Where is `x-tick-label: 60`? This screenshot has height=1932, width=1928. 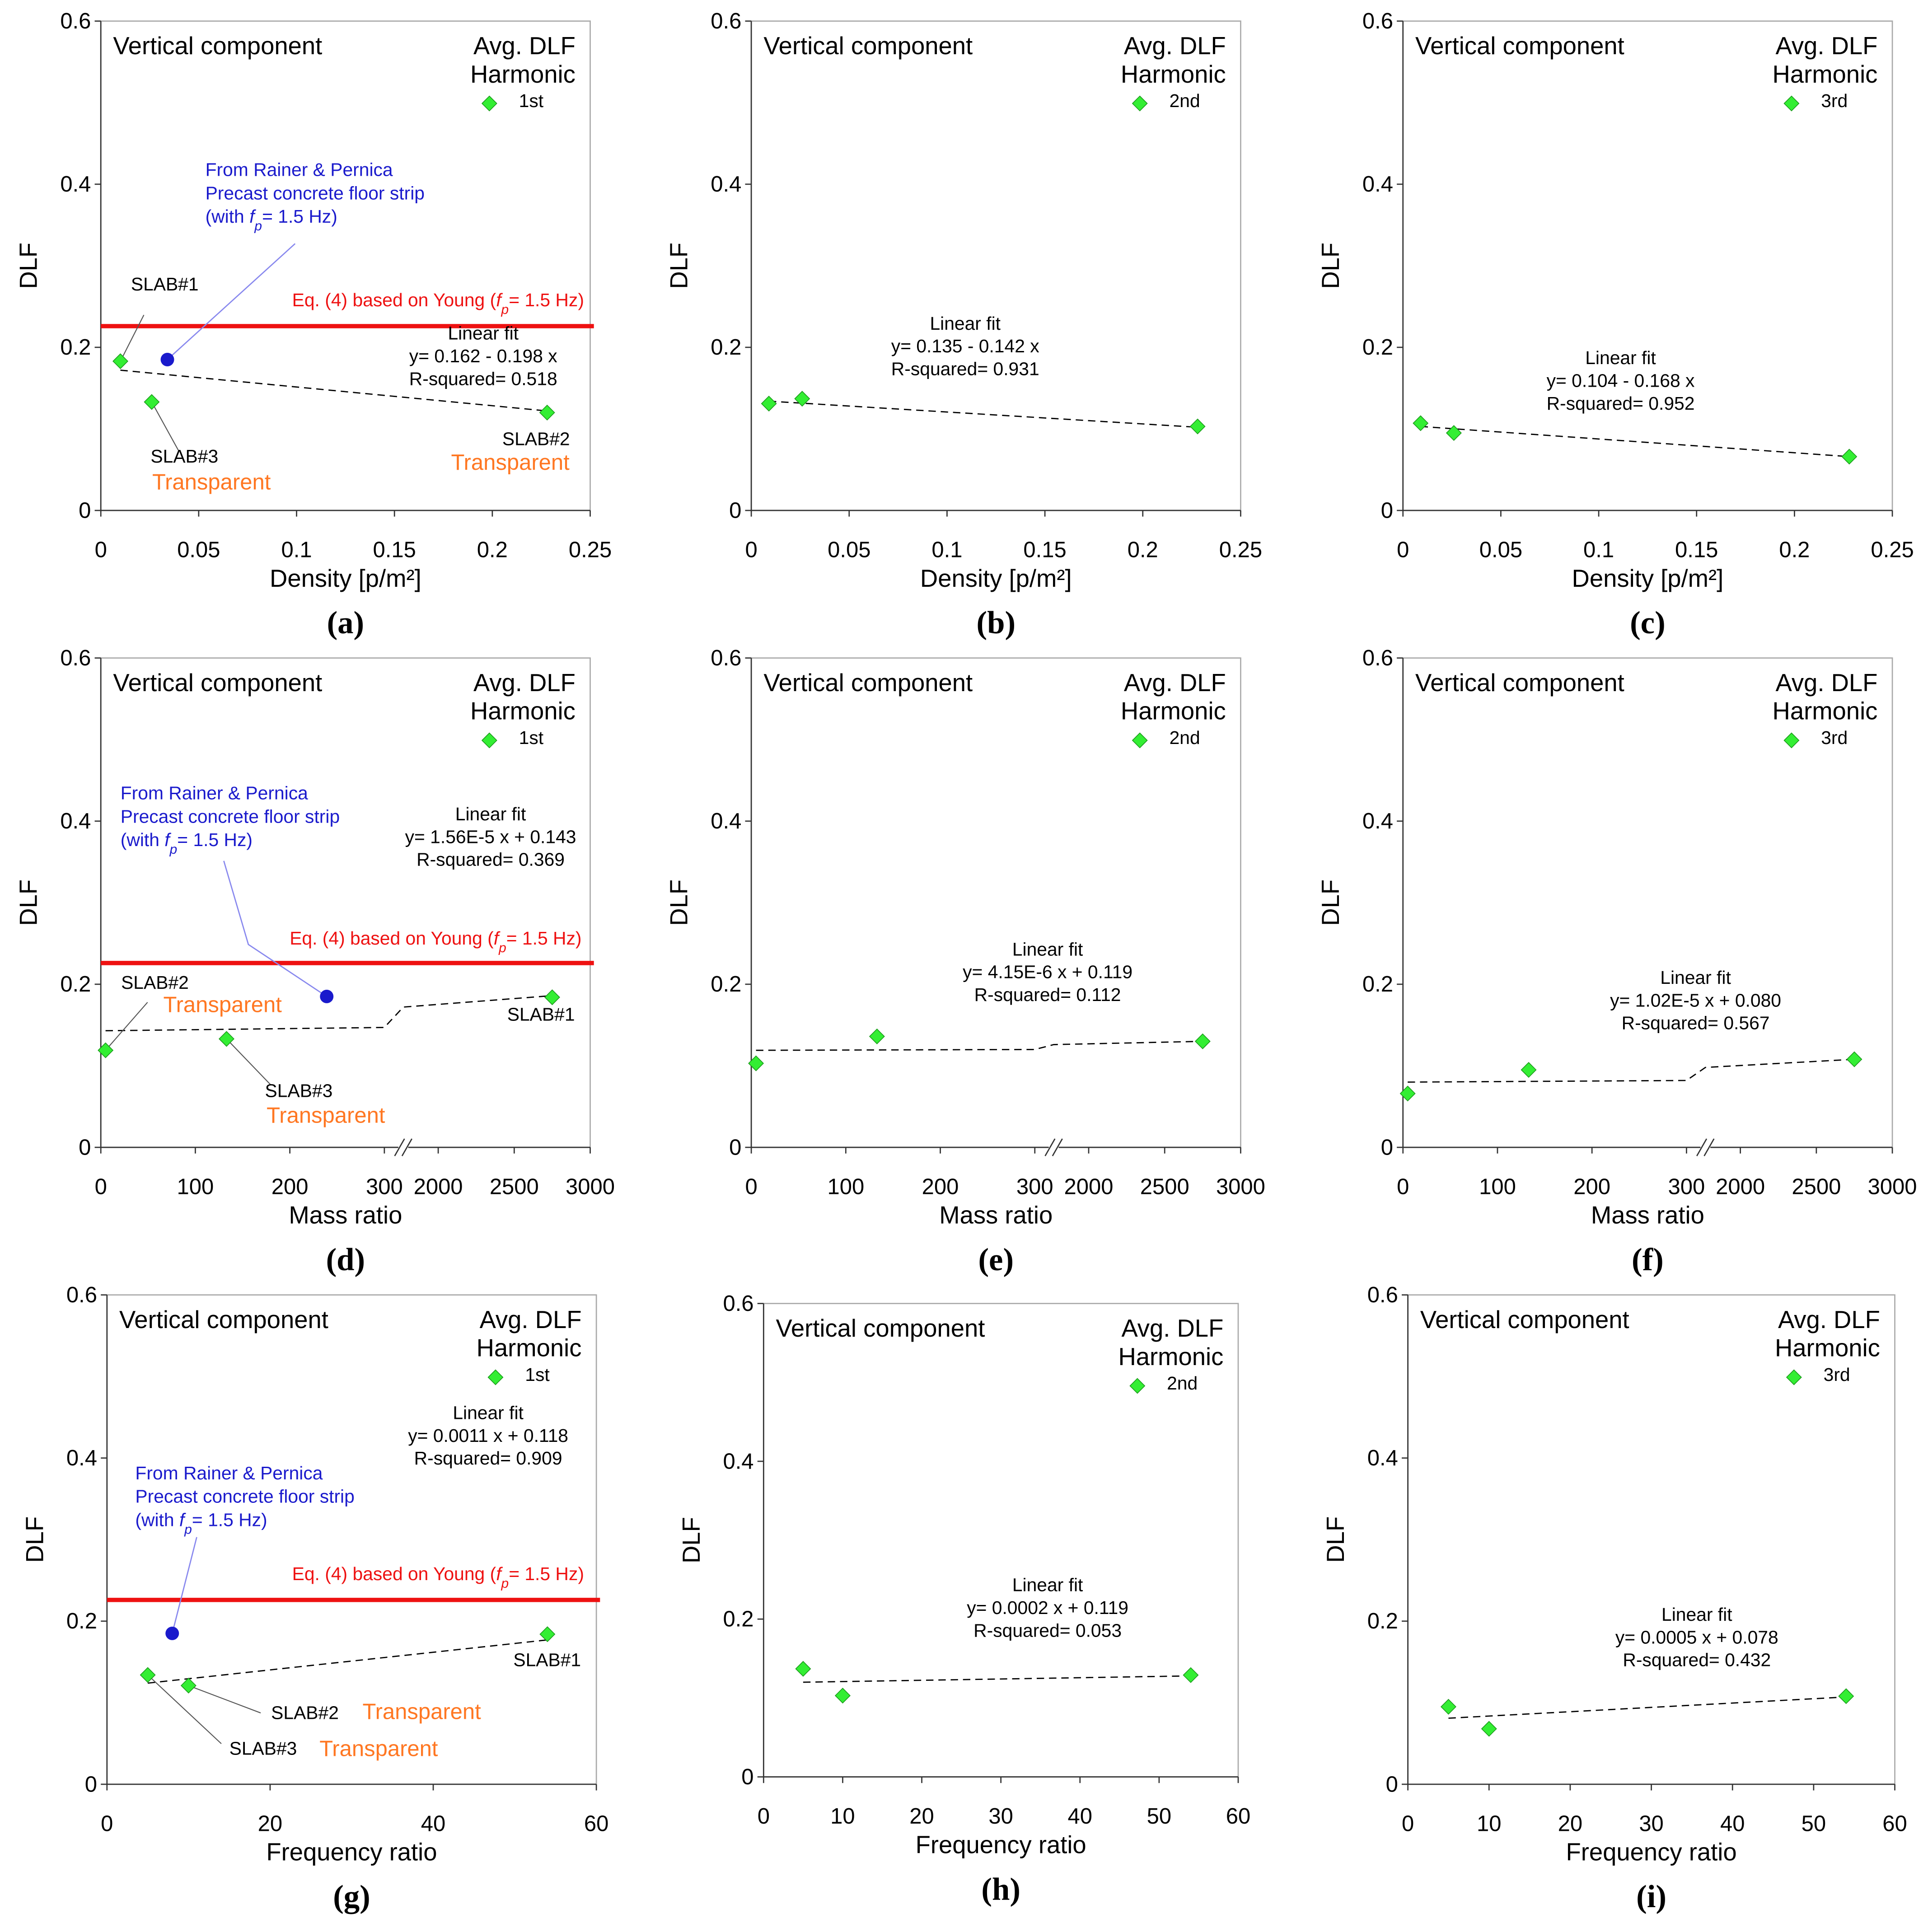 x-tick-label: 60 is located at coordinates (1238, 1816).